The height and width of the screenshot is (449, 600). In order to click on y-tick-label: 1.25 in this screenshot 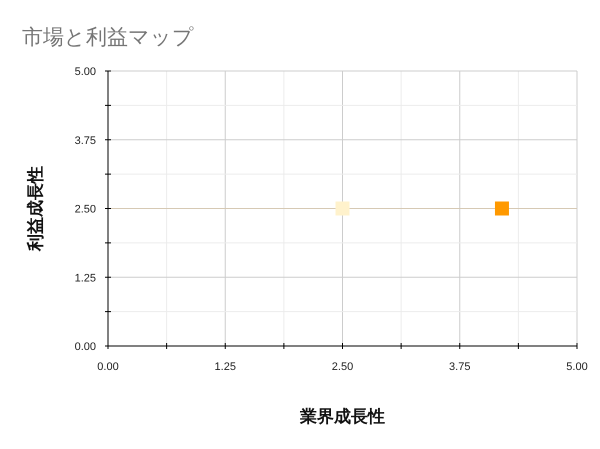, I will do `click(85, 278)`.